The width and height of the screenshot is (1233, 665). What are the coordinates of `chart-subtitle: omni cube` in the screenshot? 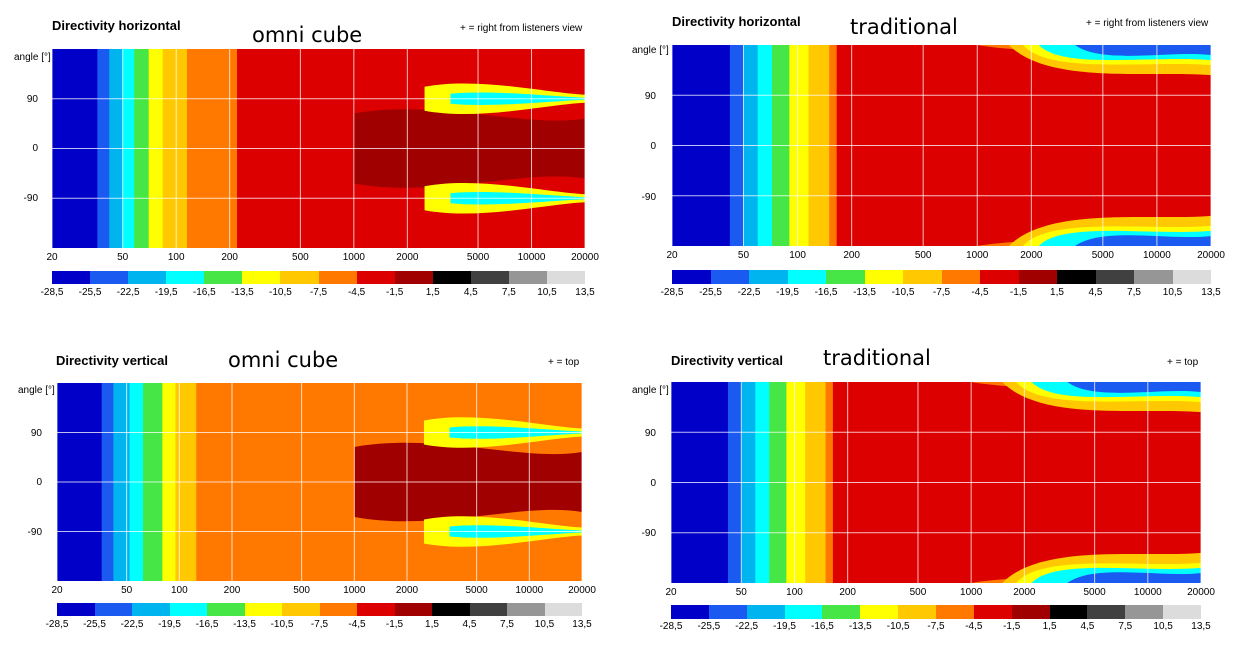 It's located at (307, 35).